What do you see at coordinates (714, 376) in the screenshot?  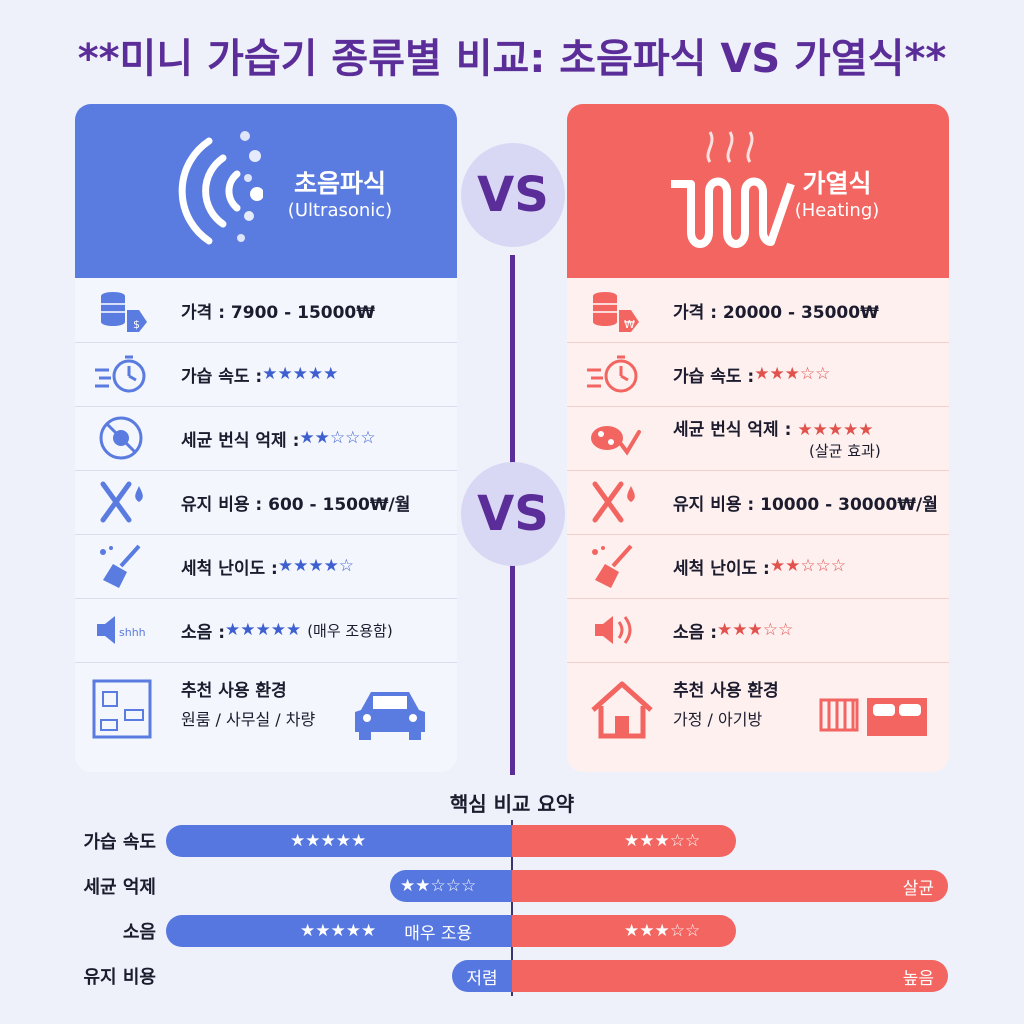 I see `heating-speed-label: 가습 속도 :` at bounding box center [714, 376].